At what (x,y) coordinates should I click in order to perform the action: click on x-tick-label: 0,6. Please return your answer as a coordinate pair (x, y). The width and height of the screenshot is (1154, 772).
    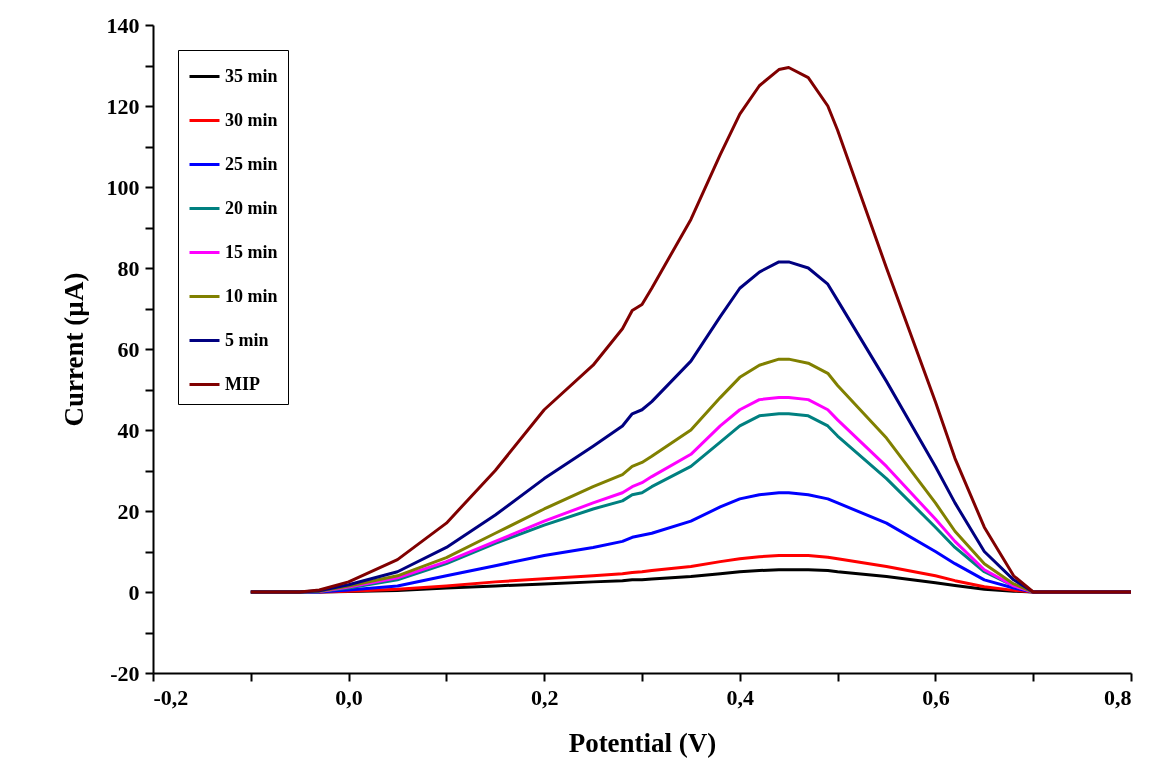
    Looking at the image, I should click on (936, 697).